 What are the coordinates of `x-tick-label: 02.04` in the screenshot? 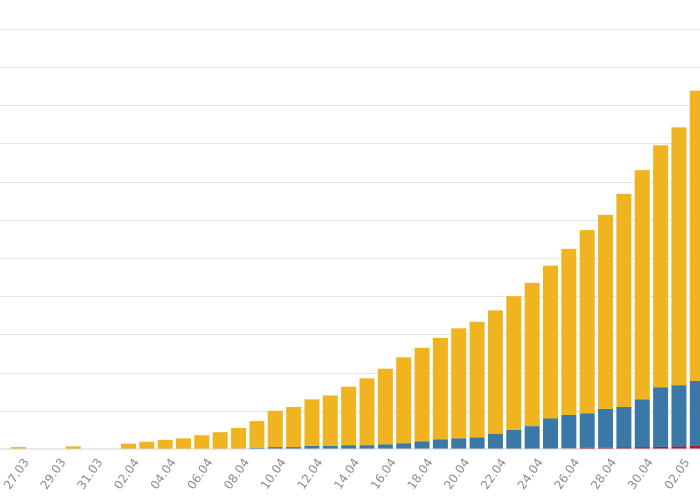 It's located at (126, 474).